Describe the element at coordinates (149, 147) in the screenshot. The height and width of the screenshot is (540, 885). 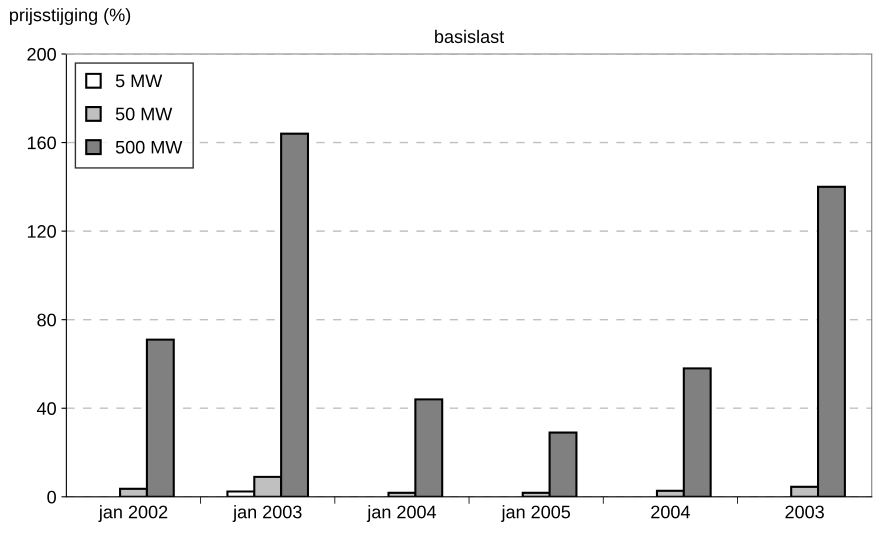
I see `legend-label: 500 MW` at that location.